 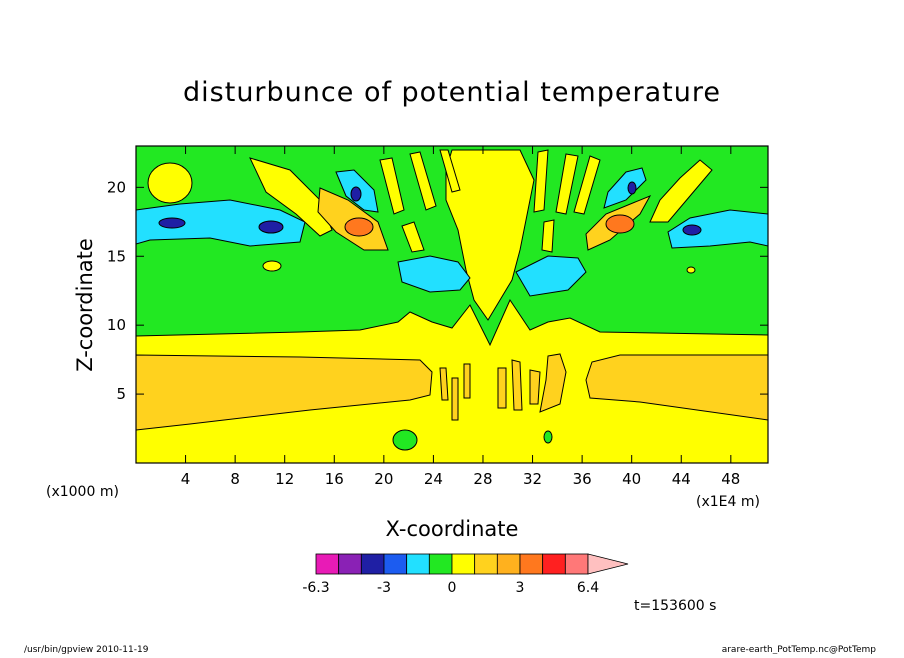 What do you see at coordinates (284, 479) in the screenshot?
I see `x-tick-label: 12` at bounding box center [284, 479].